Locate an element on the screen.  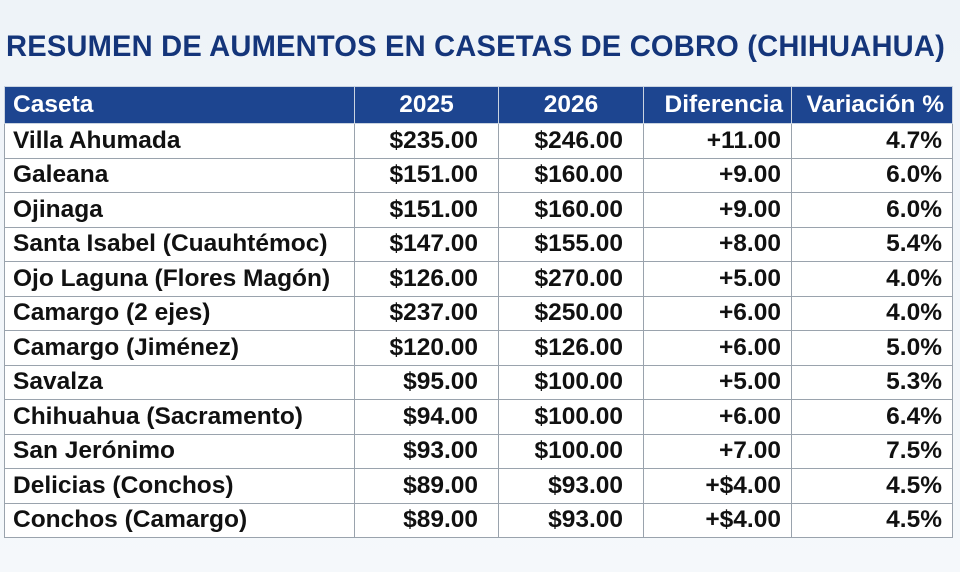
cell-caseta: Santa Isabel (Cuauhtémoc) is located at coordinates (179, 244).